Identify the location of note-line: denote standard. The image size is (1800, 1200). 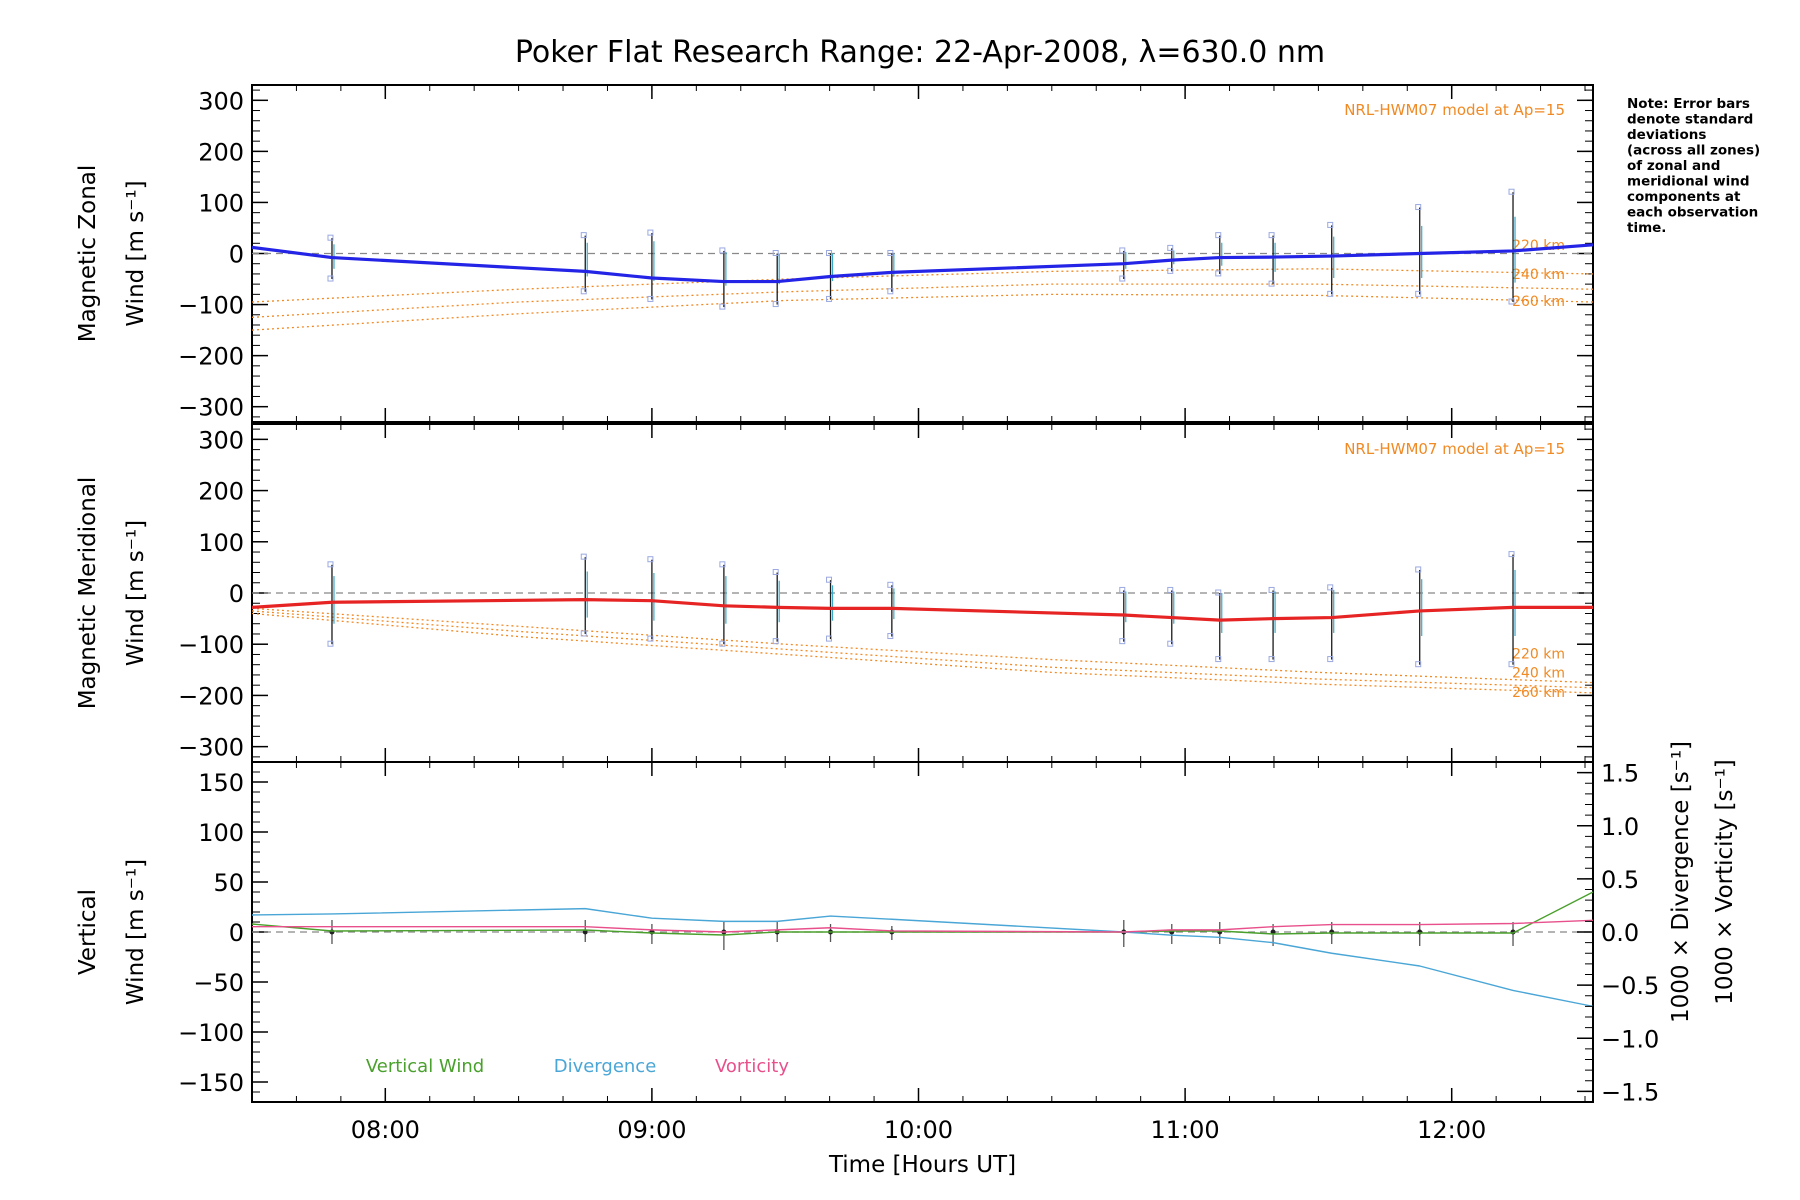
(1690, 120).